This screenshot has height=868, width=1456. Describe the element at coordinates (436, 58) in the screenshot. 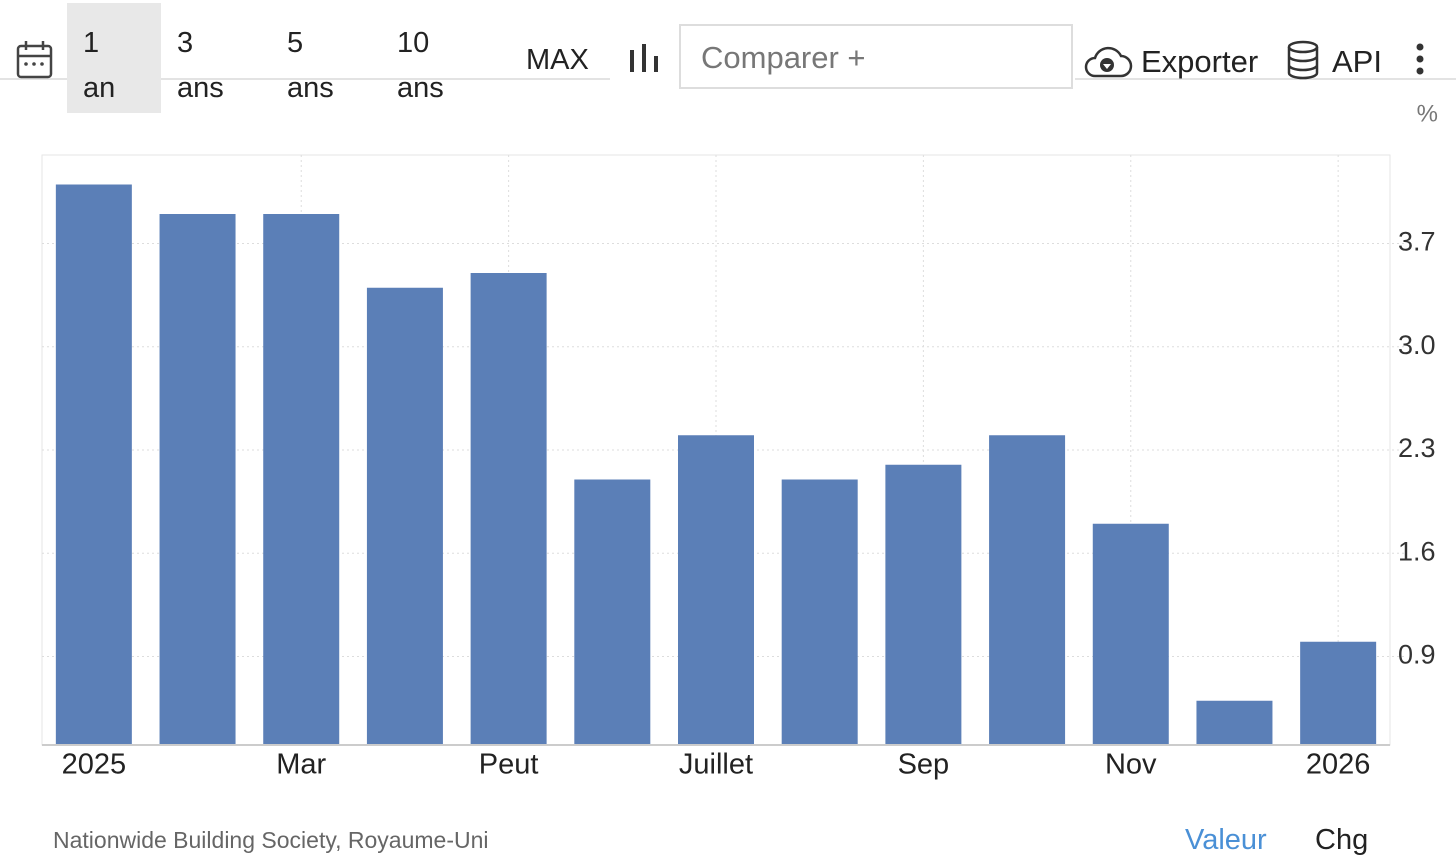

I see `range-button: 10 ans` at that location.